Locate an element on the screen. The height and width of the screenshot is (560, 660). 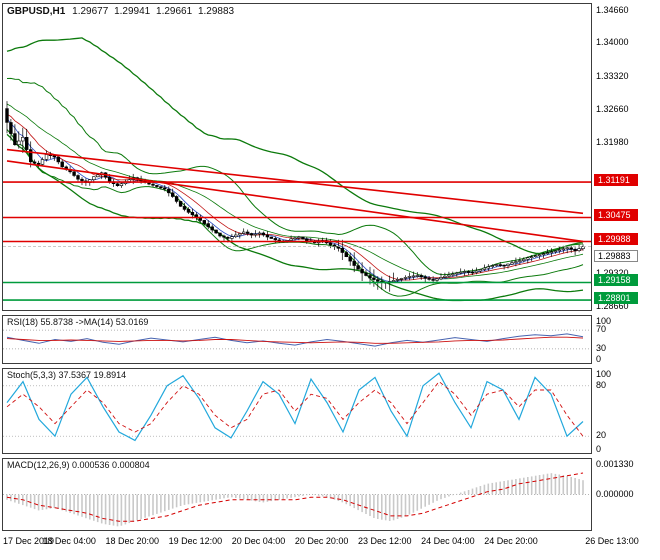
macd-panel: MACD(12,26,9) 0.000536 0.000804 is located at coordinates (297, 494).